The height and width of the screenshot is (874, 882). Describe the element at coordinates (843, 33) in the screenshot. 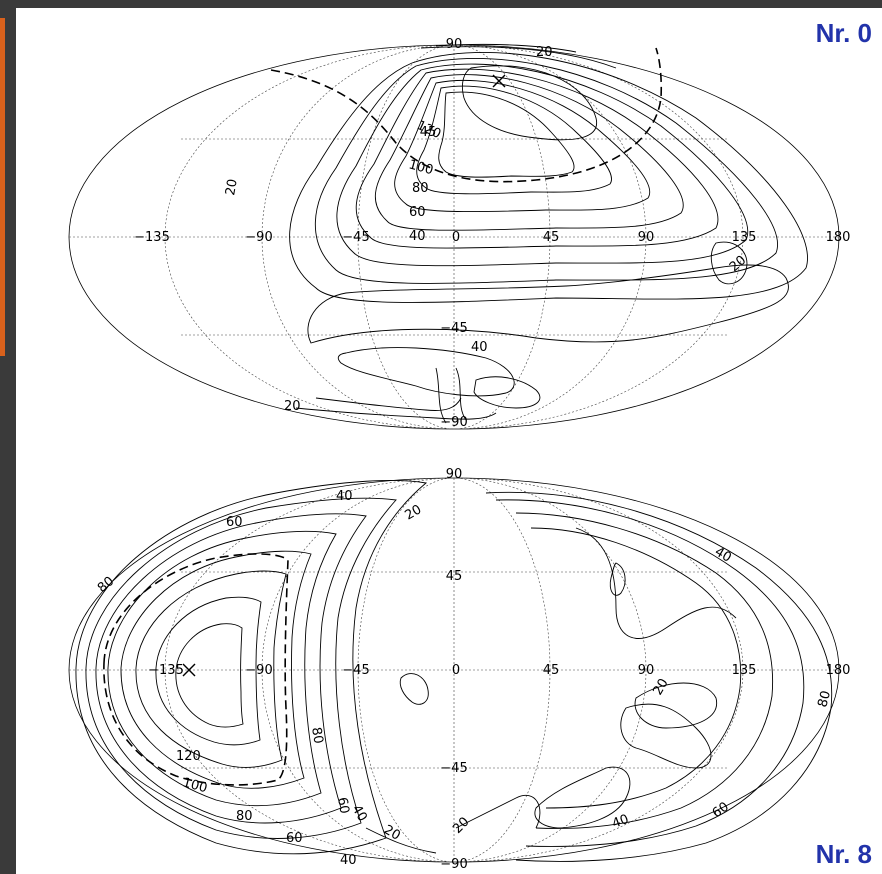

I see `map-label-top: Nr. 0` at that location.